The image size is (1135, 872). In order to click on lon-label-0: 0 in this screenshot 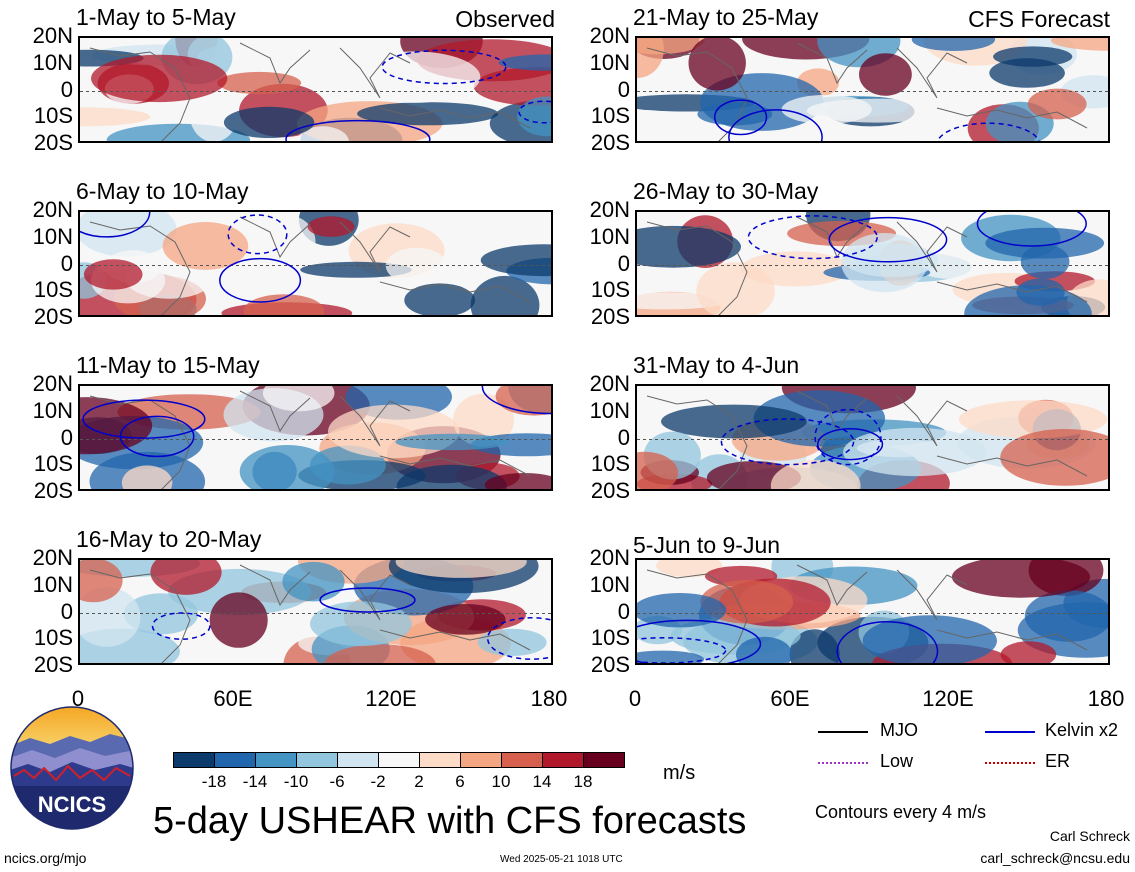, I will do `click(78, 698)`.